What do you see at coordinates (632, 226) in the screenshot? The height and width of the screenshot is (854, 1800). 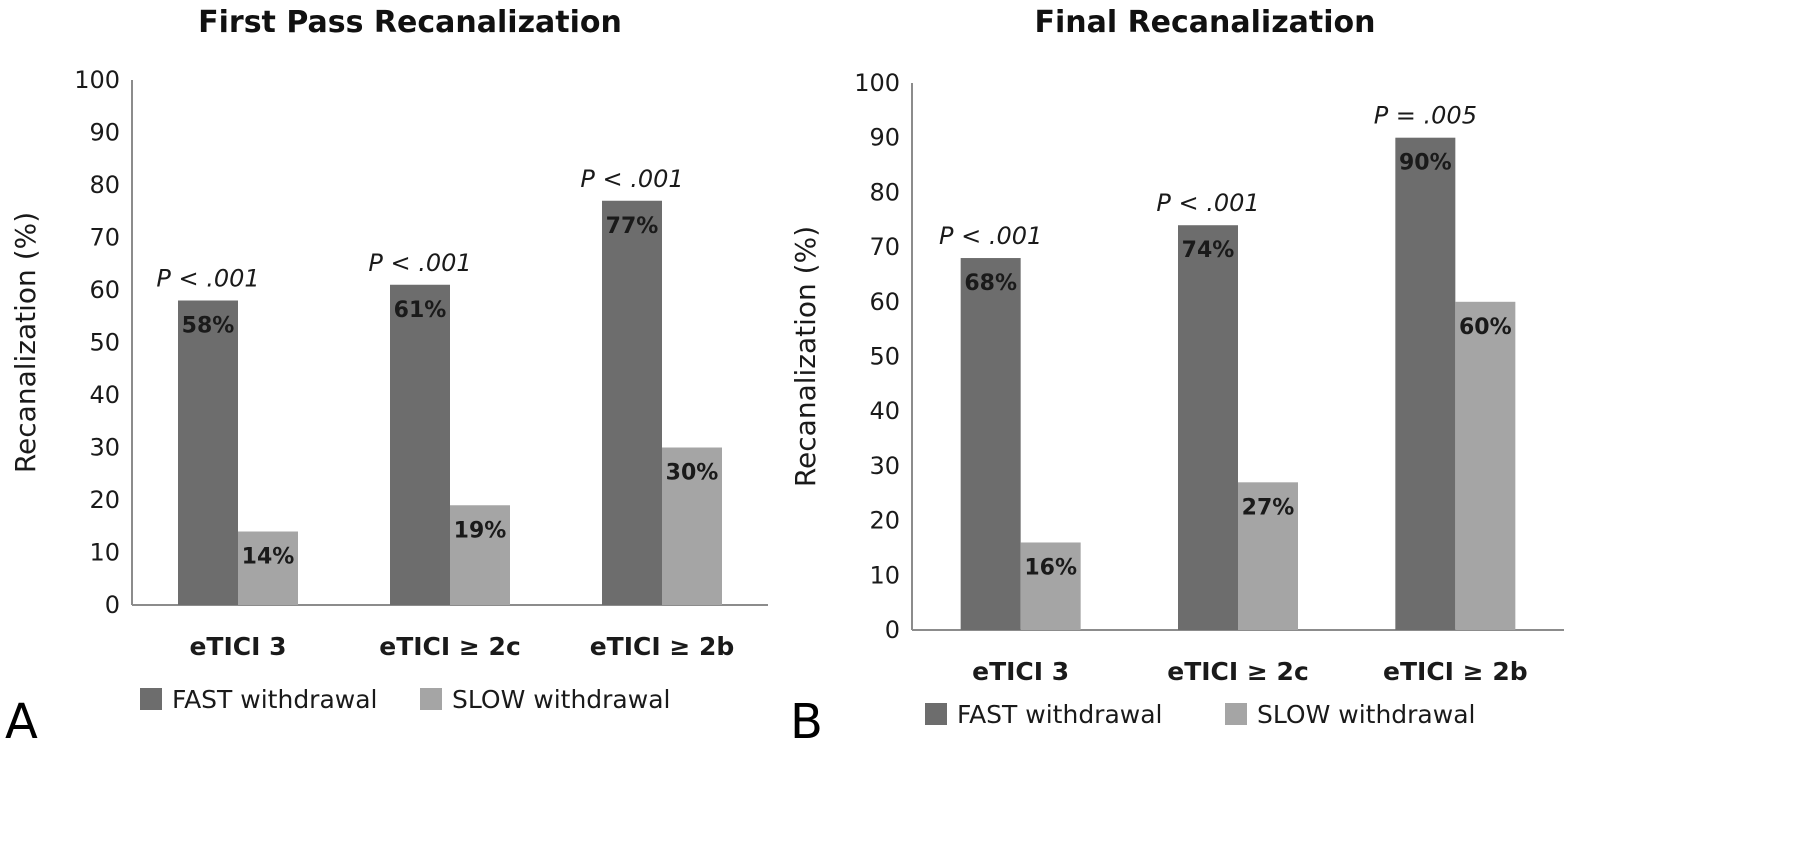 I see `data-label: 77%` at bounding box center [632, 226].